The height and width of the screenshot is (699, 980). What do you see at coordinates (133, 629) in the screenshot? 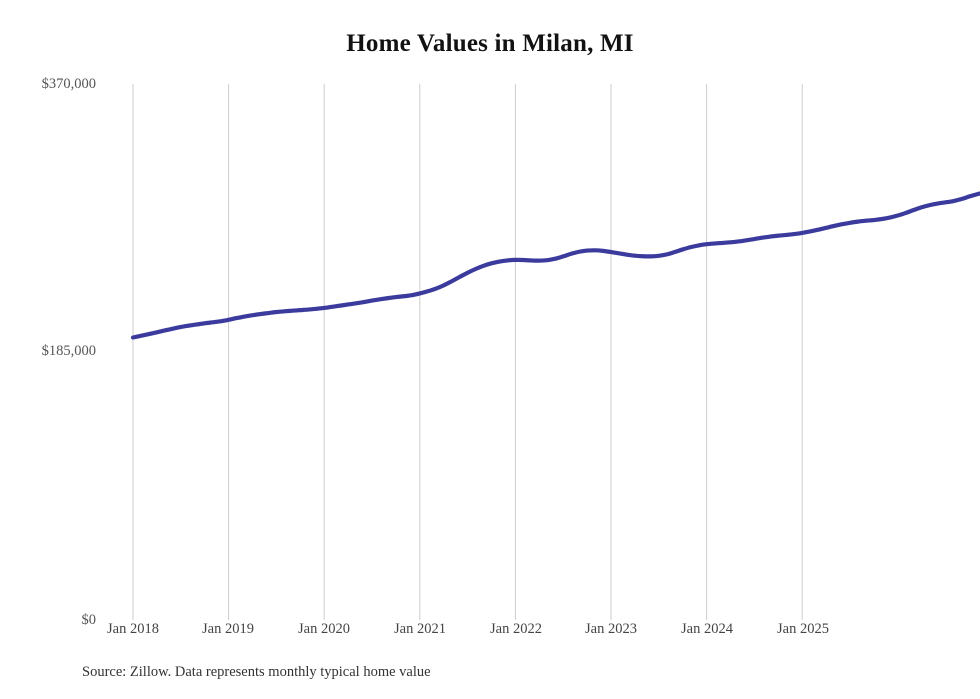
I see `x-axis-tick-label-jan-2018: Jan 2018` at bounding box center [133, 629].